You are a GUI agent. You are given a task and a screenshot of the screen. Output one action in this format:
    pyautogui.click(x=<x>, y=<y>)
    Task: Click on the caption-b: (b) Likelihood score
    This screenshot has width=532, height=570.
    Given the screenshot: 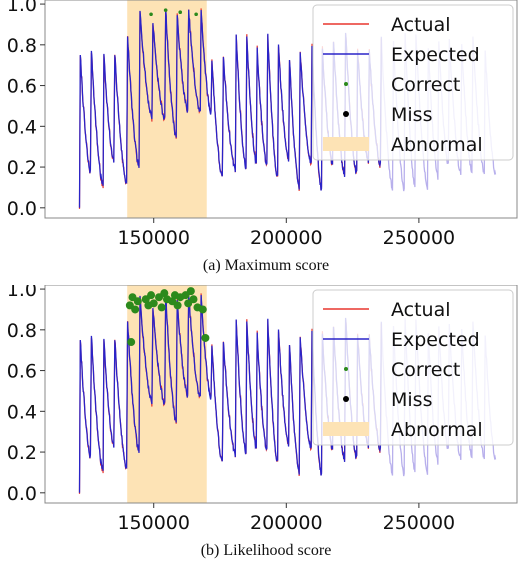 What is the action you would take?
    pyautogui.click(x=266, y=550)
    